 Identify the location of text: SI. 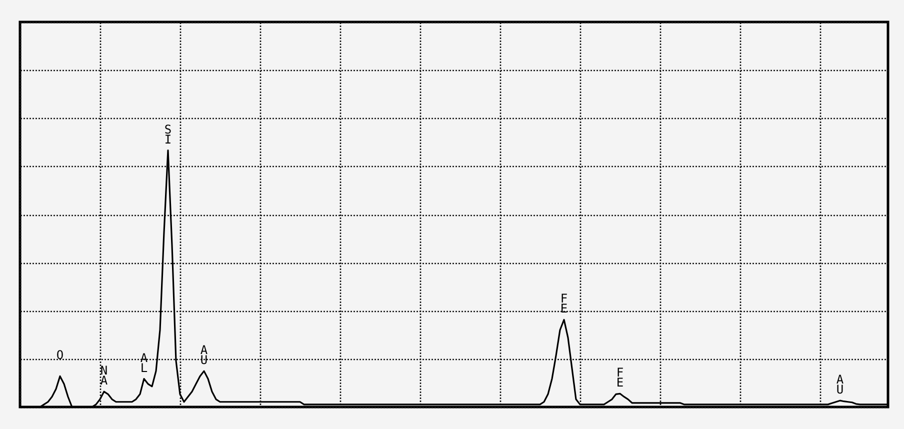
(168, 134).